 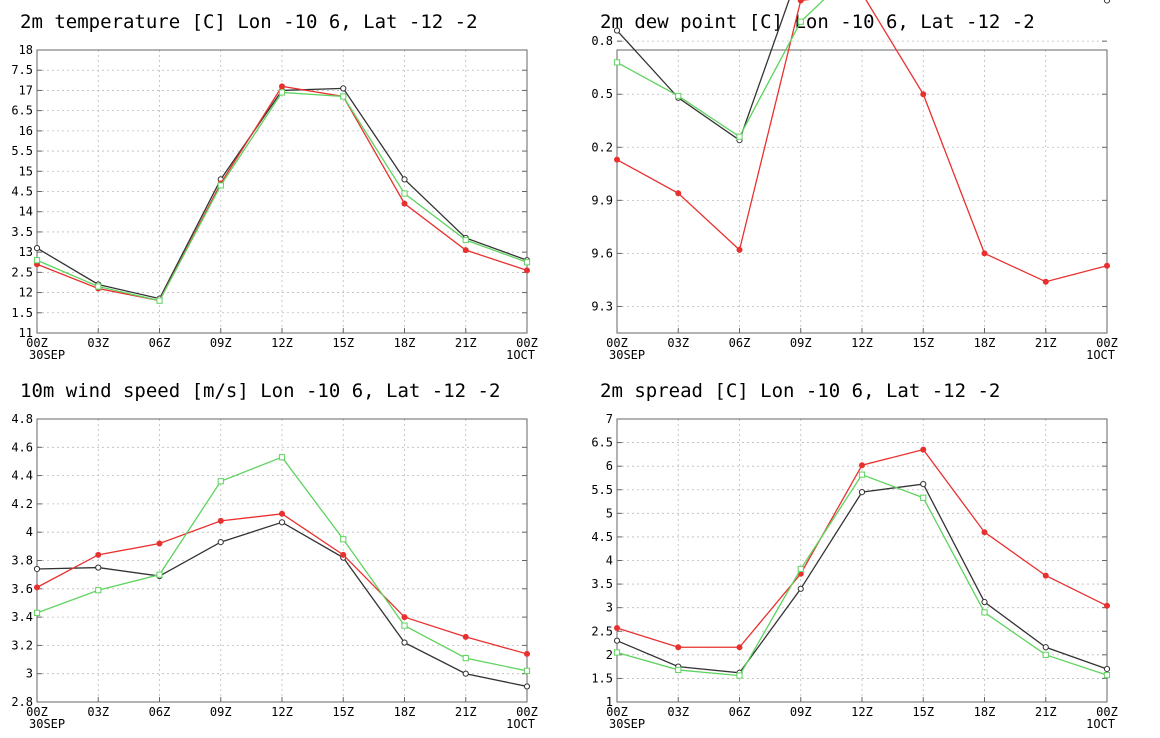 I want to click on y-tick-label: 5.5, so click(x=22, y=151).